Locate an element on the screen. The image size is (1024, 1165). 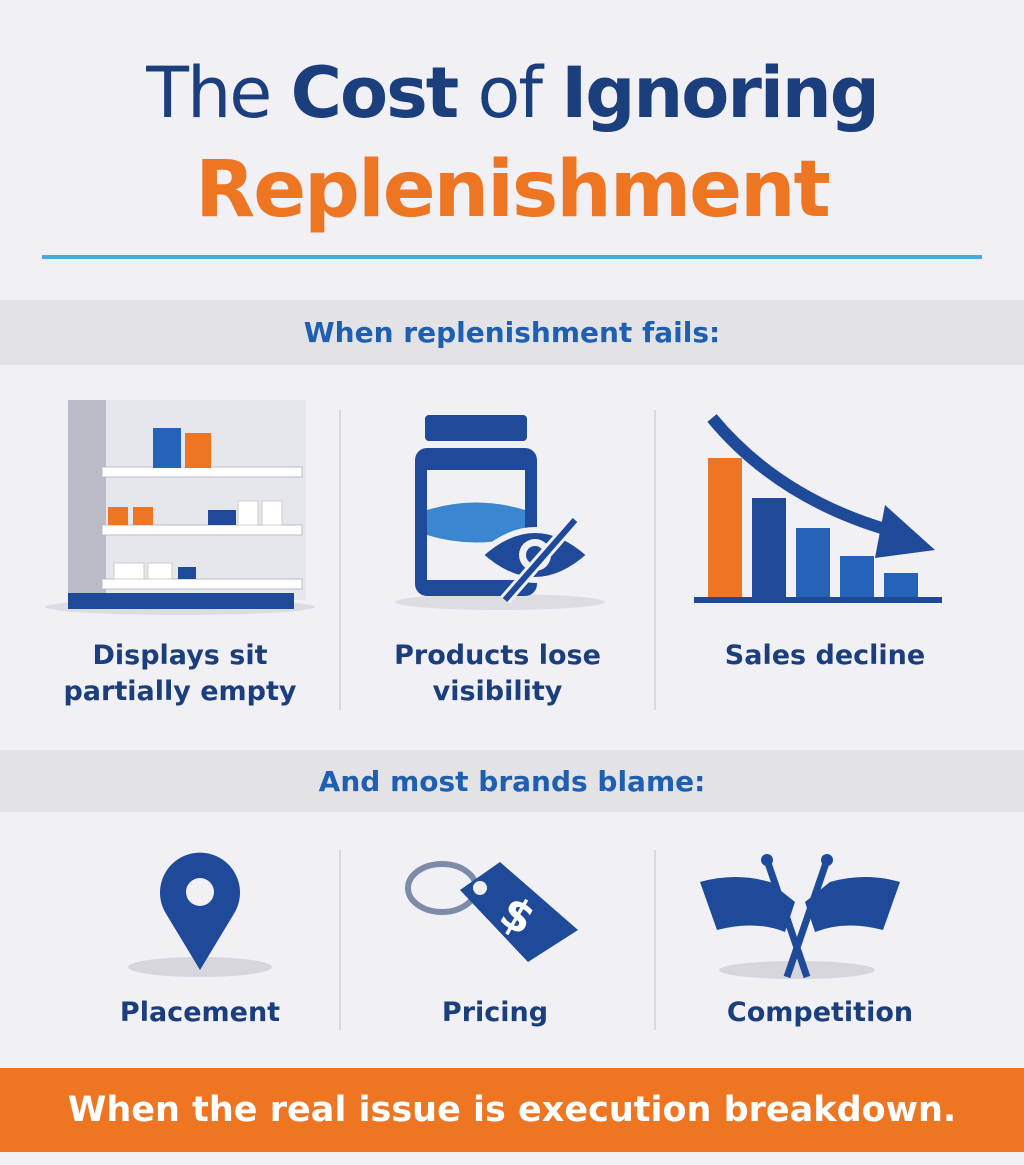
title-line-1: The Cost of Ignoring is located at coordinates (512, 93).